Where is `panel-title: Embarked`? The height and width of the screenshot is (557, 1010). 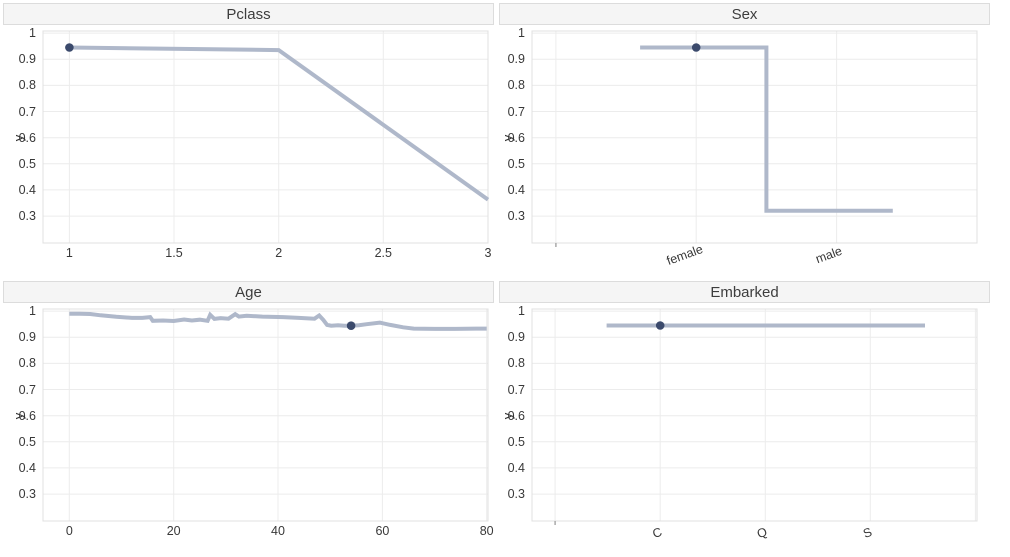
panel-title: Embarked is located at coordinates (744, 292).